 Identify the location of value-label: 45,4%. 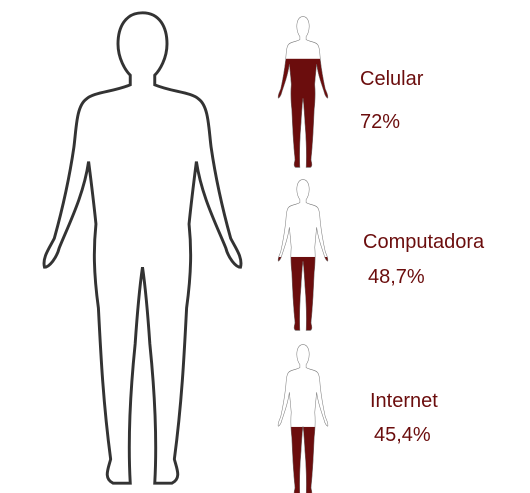
(402, 435).